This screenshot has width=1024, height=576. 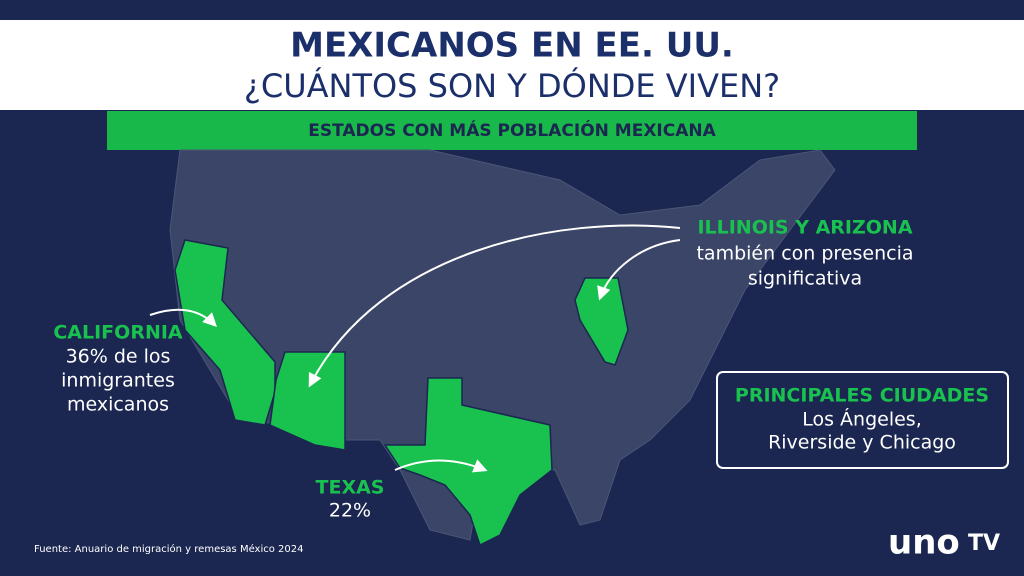 I want to click on callout-text: 22%, so click(x=350, y=511).